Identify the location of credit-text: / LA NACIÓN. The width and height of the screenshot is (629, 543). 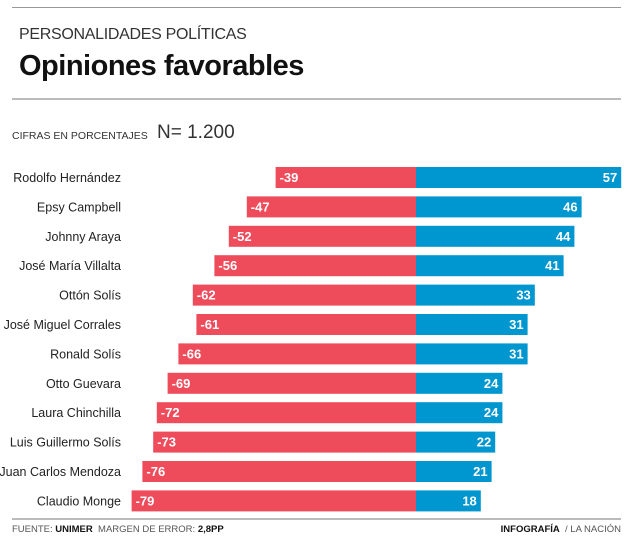
(593, 529).